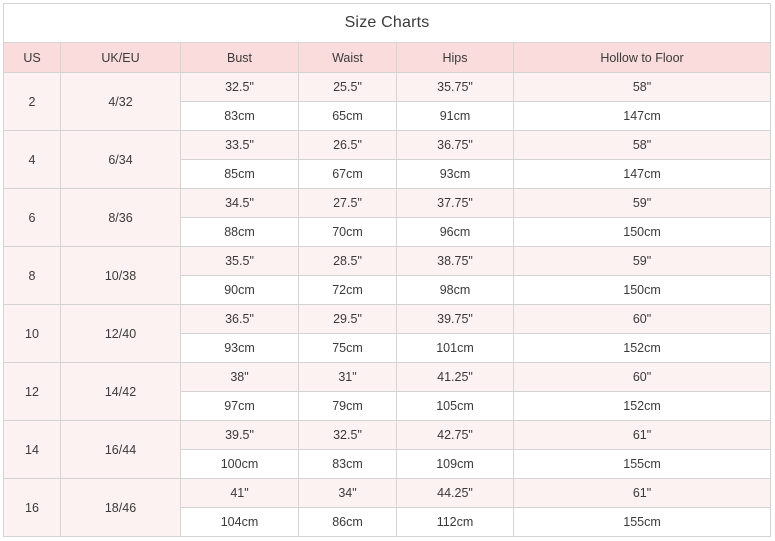  What do you see at coordinates (239, 145) in the screenshot?
I see `cell-bust-inches: 33.5"` at bounding box center [239, 145].